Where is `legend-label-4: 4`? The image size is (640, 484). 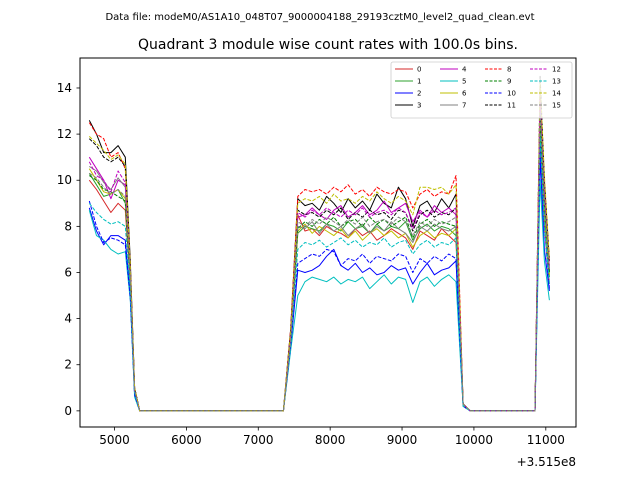 legend-label-4: 4 is located at coordinates (464, 70).